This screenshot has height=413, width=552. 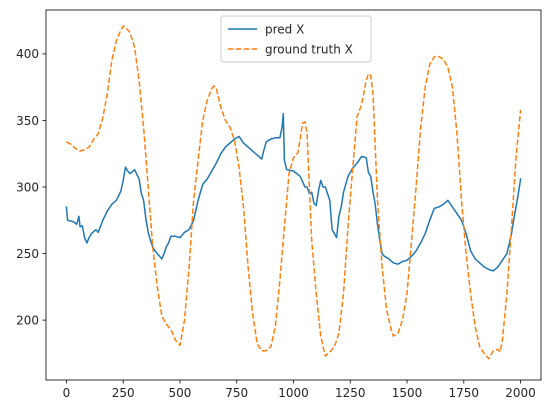 What do you see at coordinates (464, 393) in the screenshot?
I see `x-tick-label-7: 1750` at bounding box center [464, 393].